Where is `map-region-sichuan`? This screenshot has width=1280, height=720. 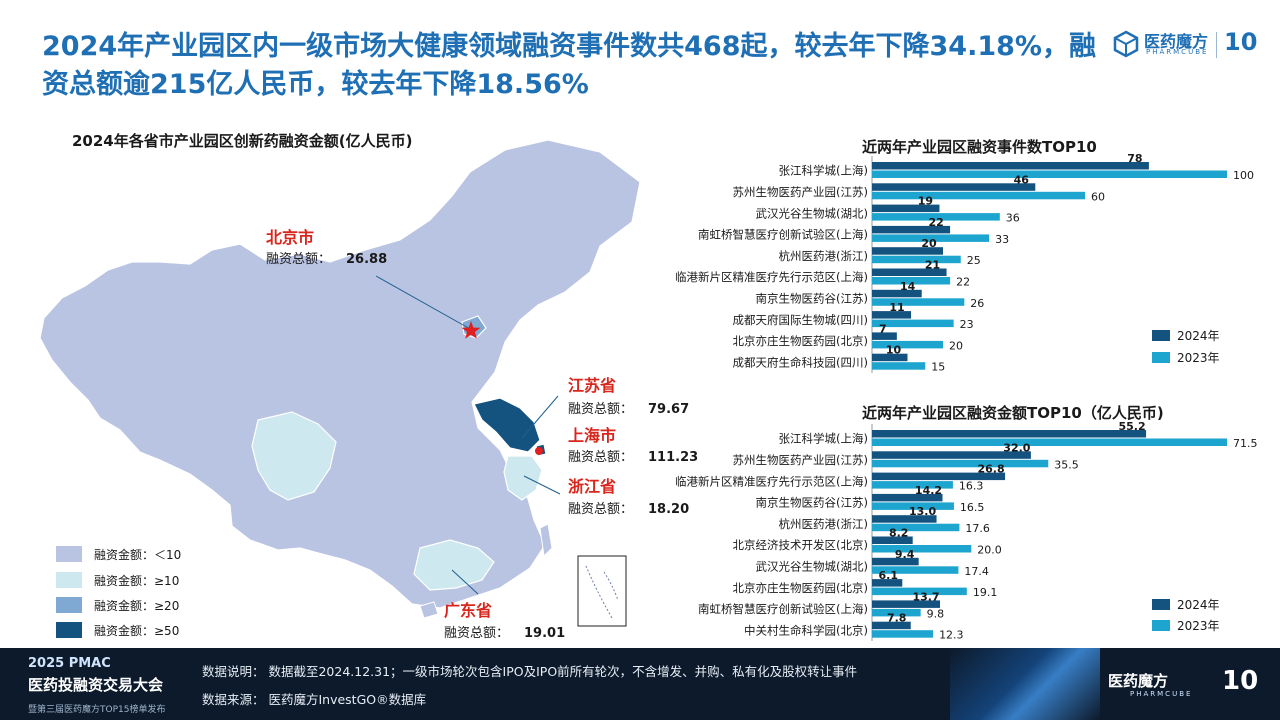
map-region-sichuan is located at coordinates (294, 456).